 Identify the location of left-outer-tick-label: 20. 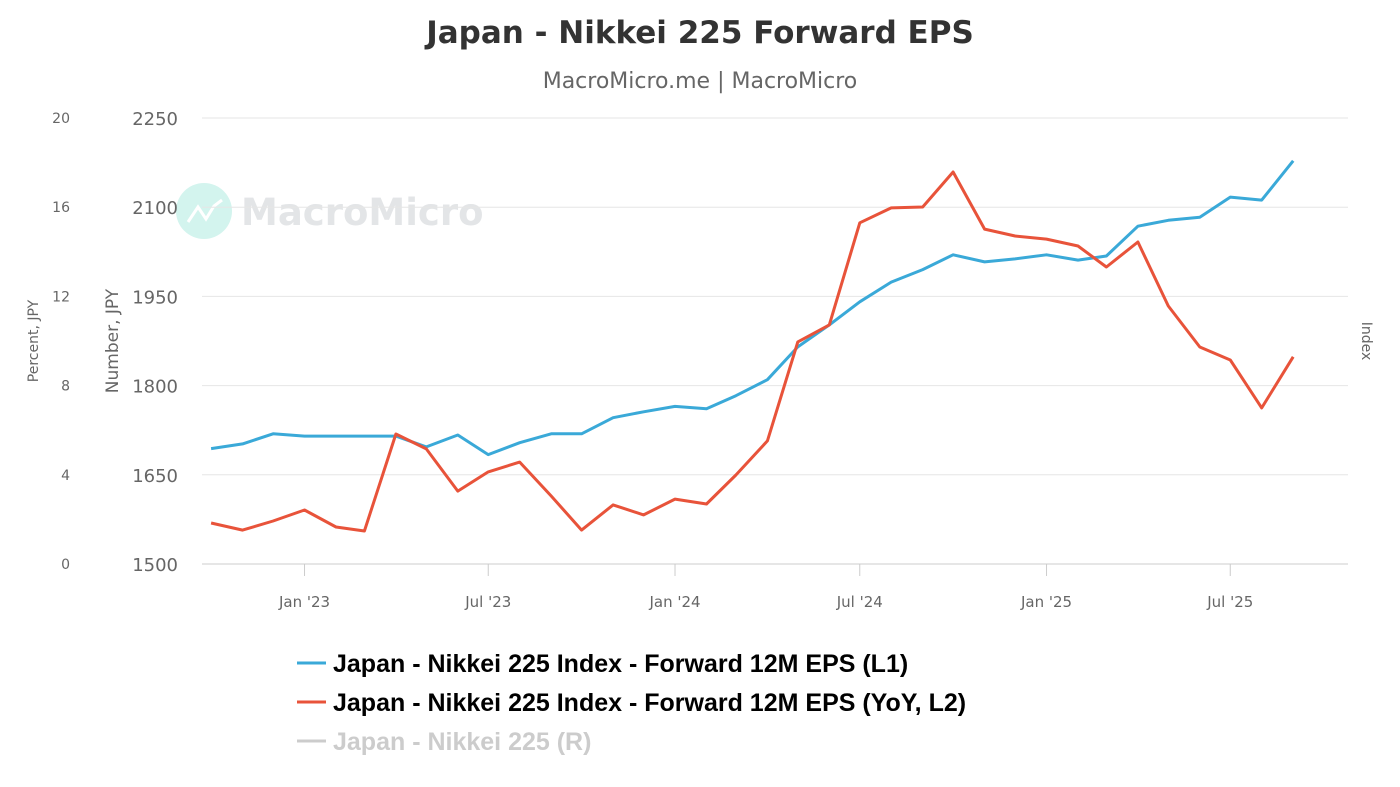
(61, 119).